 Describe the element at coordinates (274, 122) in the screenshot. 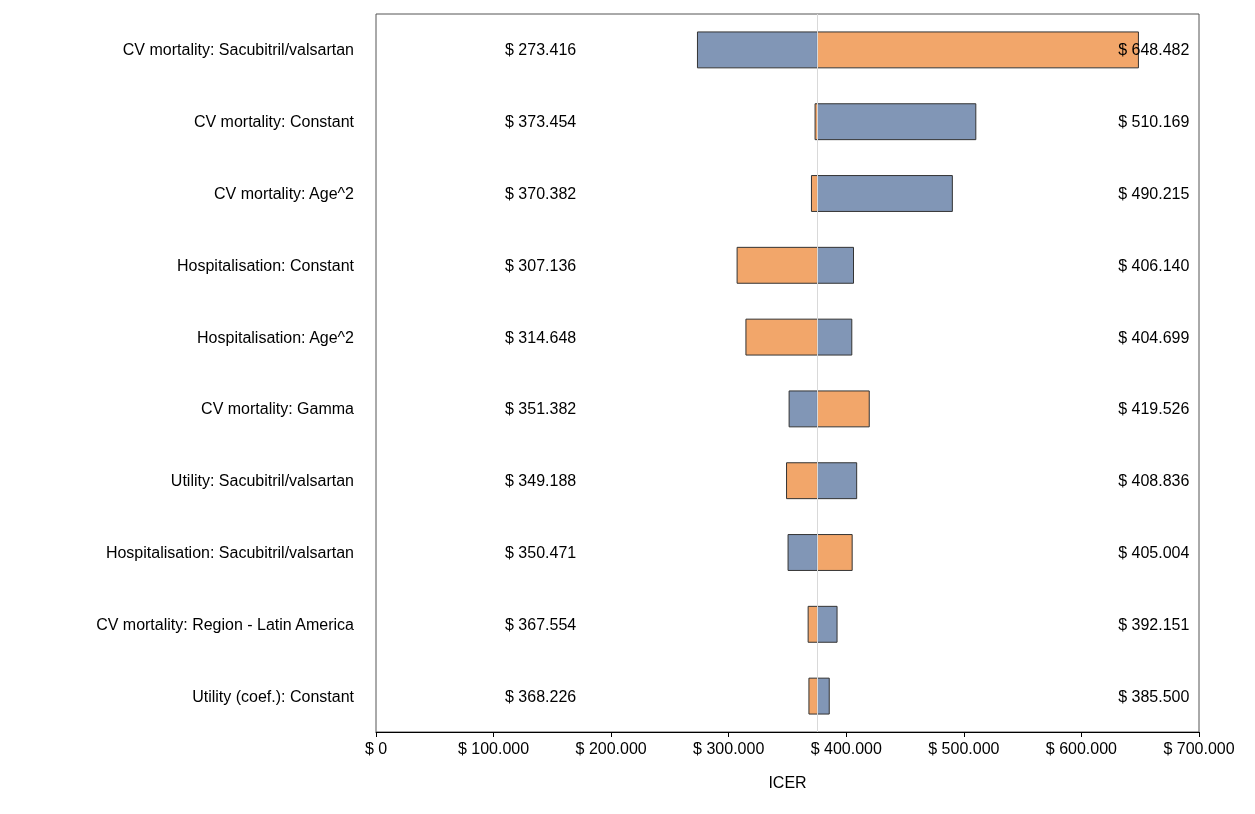

I see `y-tick-label: CV mortality: Constant` at that location.